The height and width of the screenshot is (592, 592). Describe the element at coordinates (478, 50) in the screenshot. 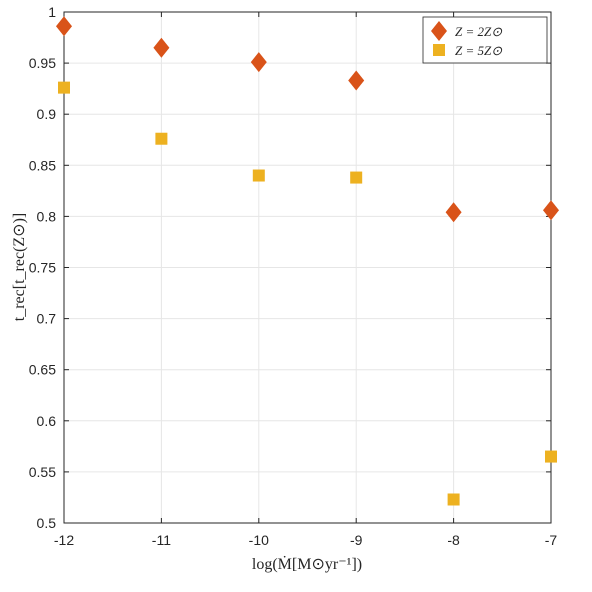

I see `legend-label: Z = 5Z⊙` at that location.